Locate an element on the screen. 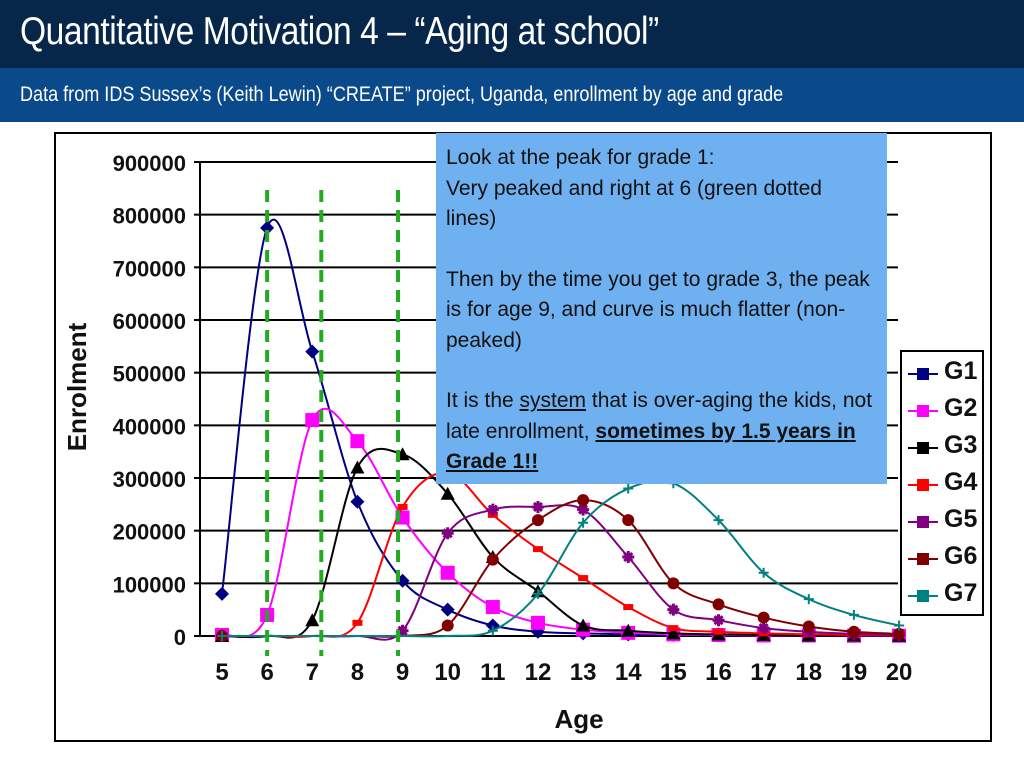 The image size is (1024, 768). legend-label: G5 is located at coordinates (961, 519).